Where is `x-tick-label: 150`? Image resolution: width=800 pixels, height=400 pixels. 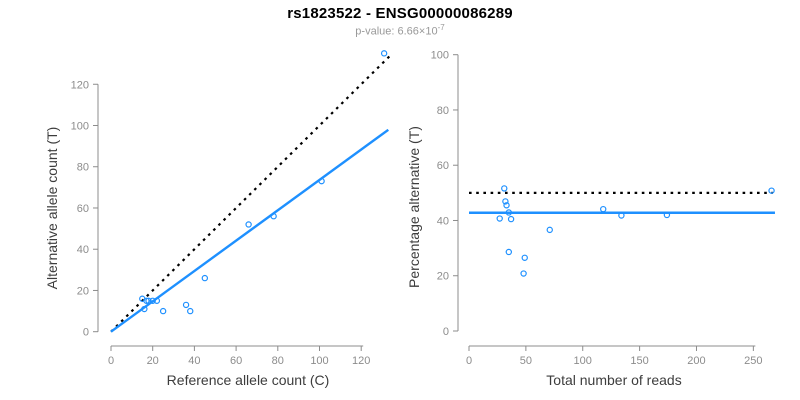 x-tick-label: 150 is located at coordinates (639, 361).